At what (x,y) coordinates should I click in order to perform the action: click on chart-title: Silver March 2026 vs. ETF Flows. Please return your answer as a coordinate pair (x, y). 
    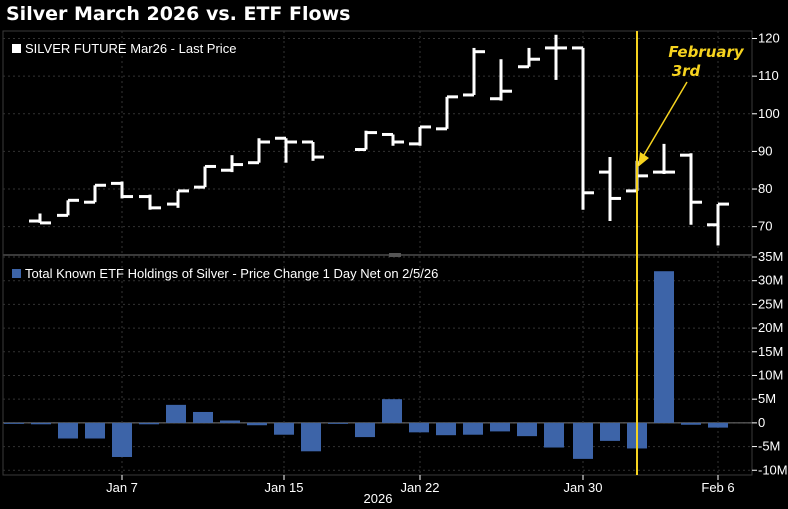
    Looking at the image, I should click on (178, 14).